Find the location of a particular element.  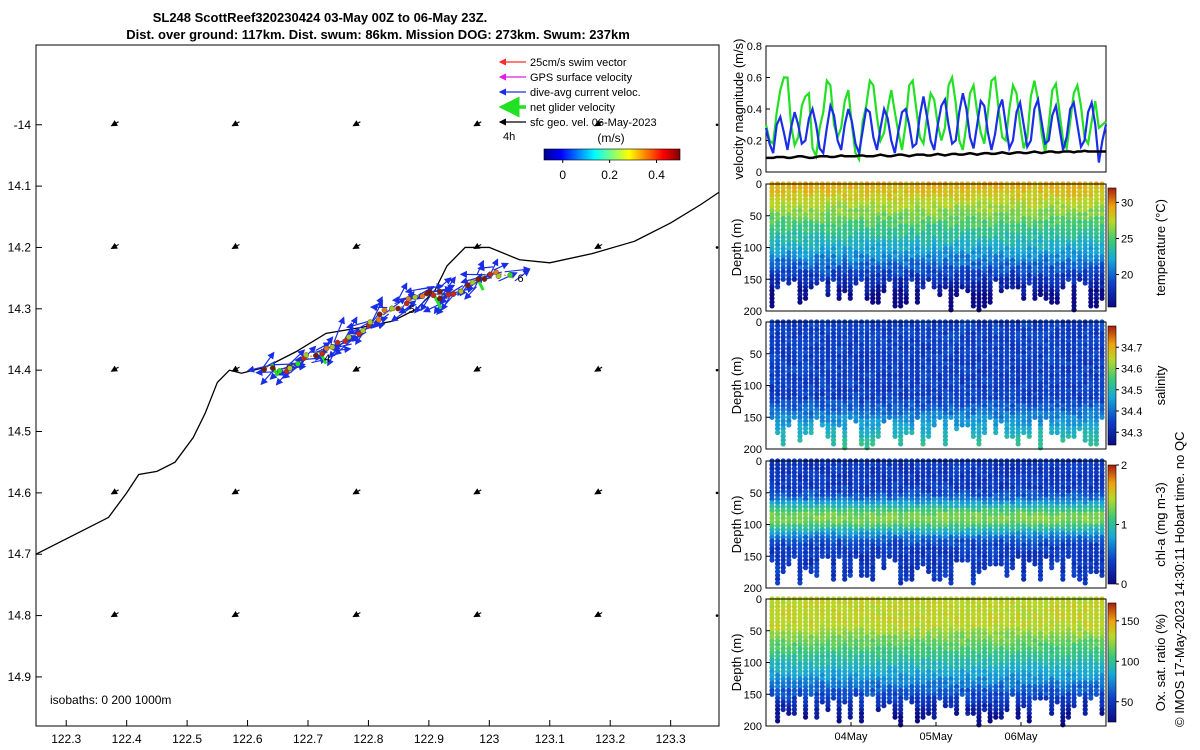

colorbar-tick-label: 0.2 is located at coordinates (609, 175).